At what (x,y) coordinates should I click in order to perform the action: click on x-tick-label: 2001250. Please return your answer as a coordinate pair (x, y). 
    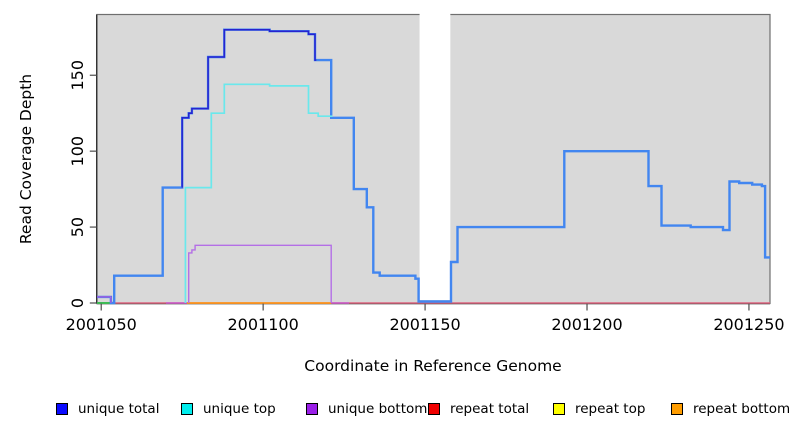
    Looking at the image, I should click on (748, 324).